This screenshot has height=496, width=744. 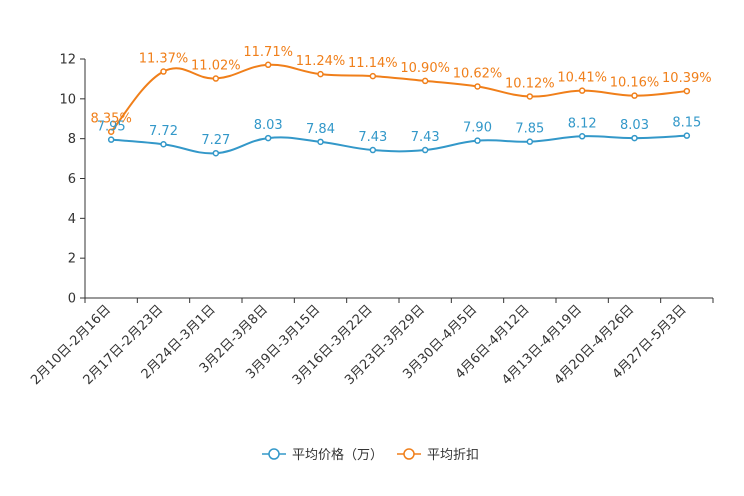 What do you see at coordinates (216, 66) in the screenshot?
I see `data-label: 11.02%` at bounding box center [216, 66].